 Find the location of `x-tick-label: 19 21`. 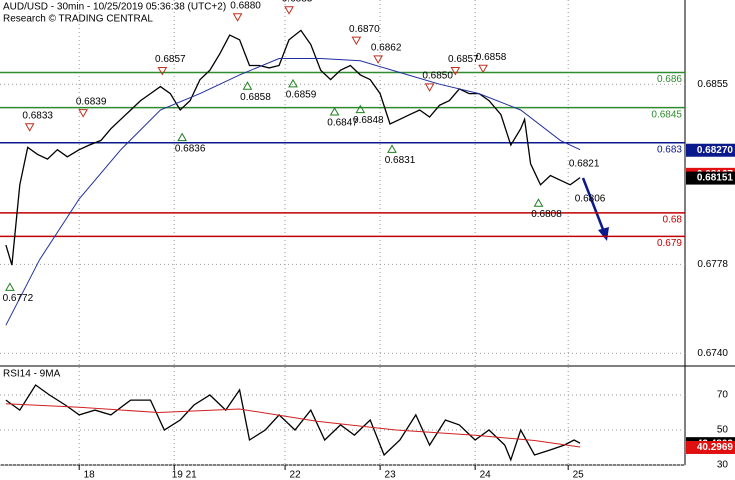

x-tick-label: 19 21 is located at coordinates (184, 475).